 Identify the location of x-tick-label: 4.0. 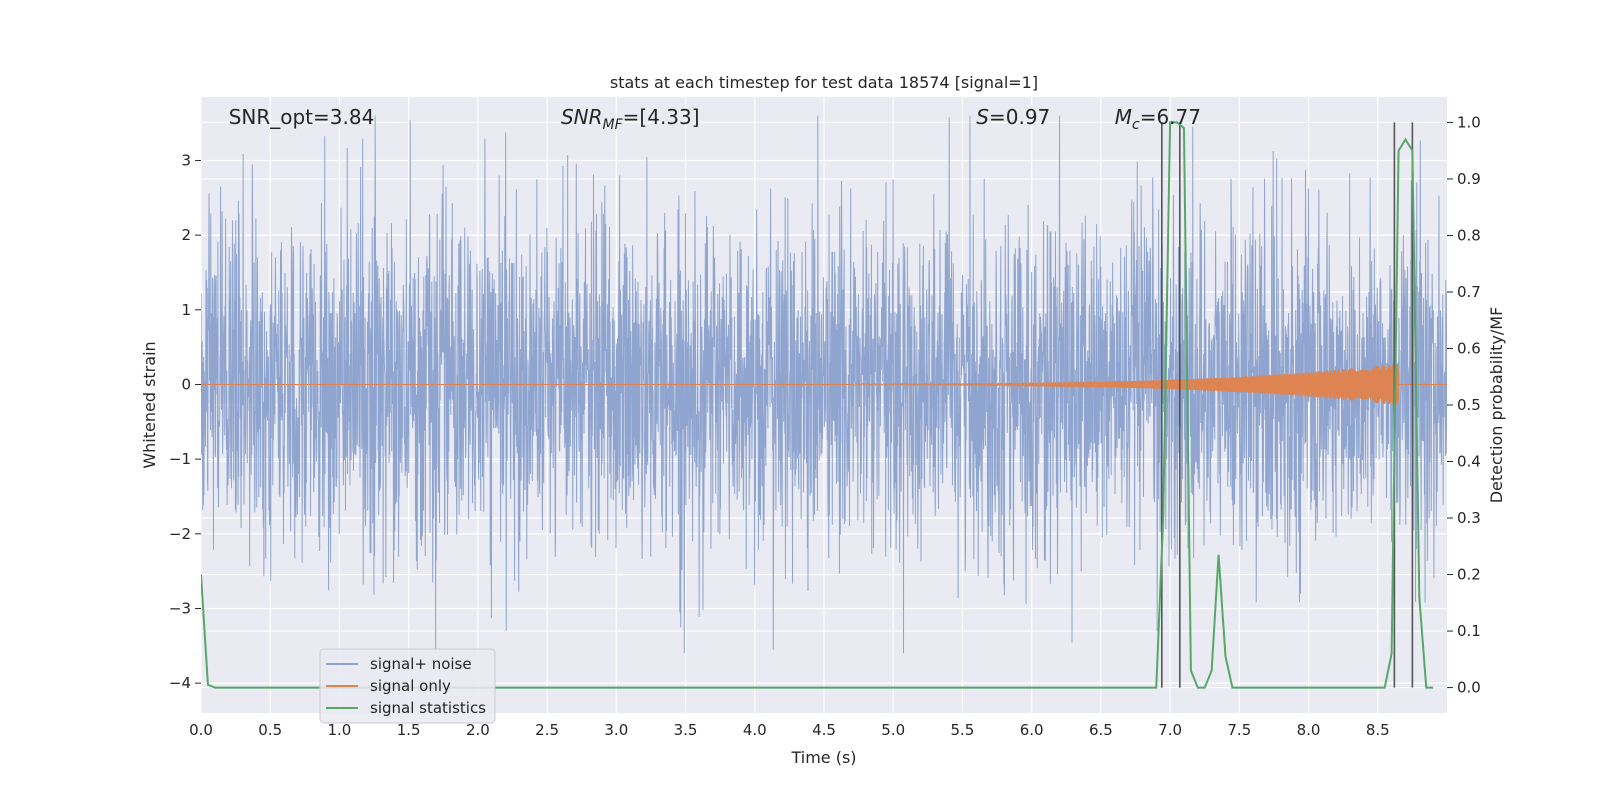
(755, 730).